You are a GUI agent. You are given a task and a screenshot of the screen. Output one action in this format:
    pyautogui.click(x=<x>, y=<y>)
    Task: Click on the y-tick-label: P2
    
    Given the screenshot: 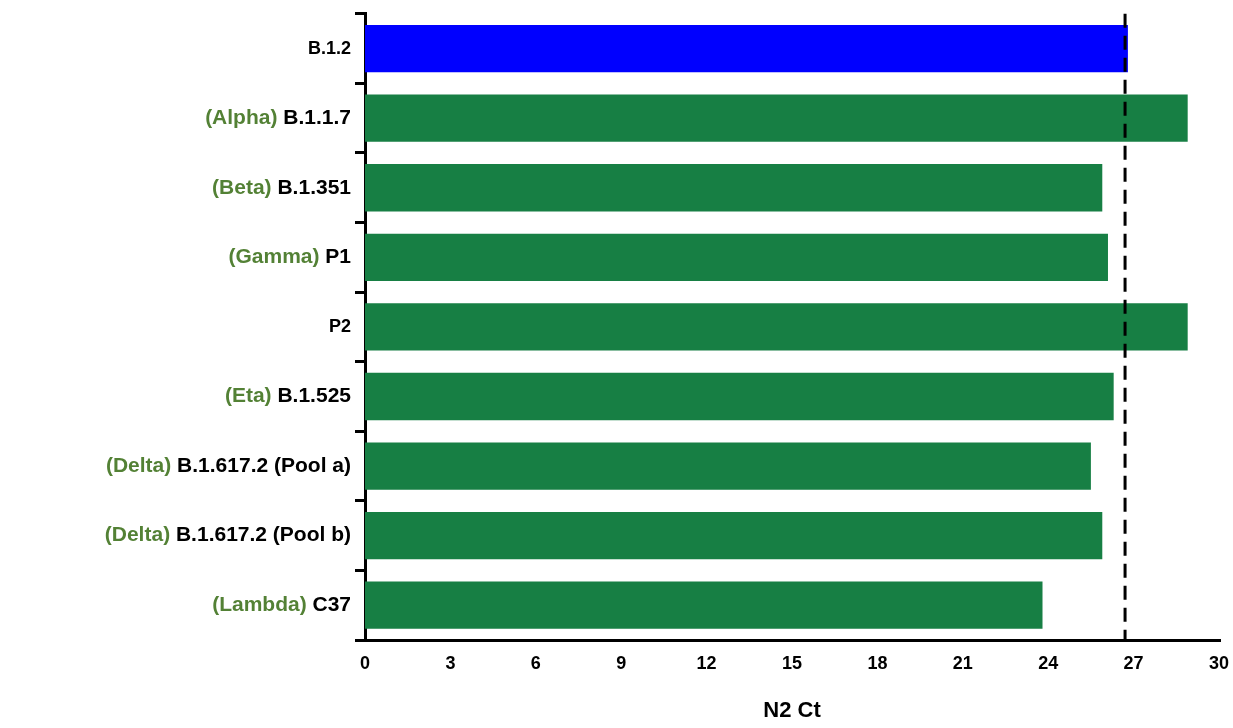 What is the action you would take?
    pyautogui.click(x=339, y=325)
    